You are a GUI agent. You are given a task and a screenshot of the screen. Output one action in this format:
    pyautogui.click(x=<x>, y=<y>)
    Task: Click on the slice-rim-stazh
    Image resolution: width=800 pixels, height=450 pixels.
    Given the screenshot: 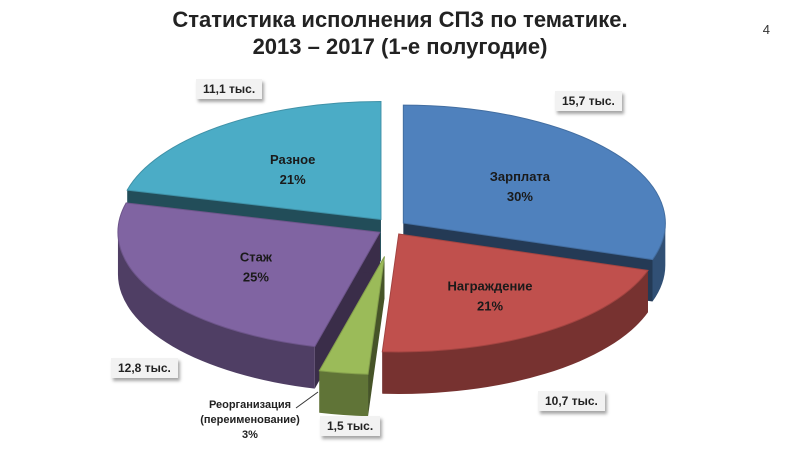 What is the action you would take?
    pyautogui.click(x=216, y=310)
    